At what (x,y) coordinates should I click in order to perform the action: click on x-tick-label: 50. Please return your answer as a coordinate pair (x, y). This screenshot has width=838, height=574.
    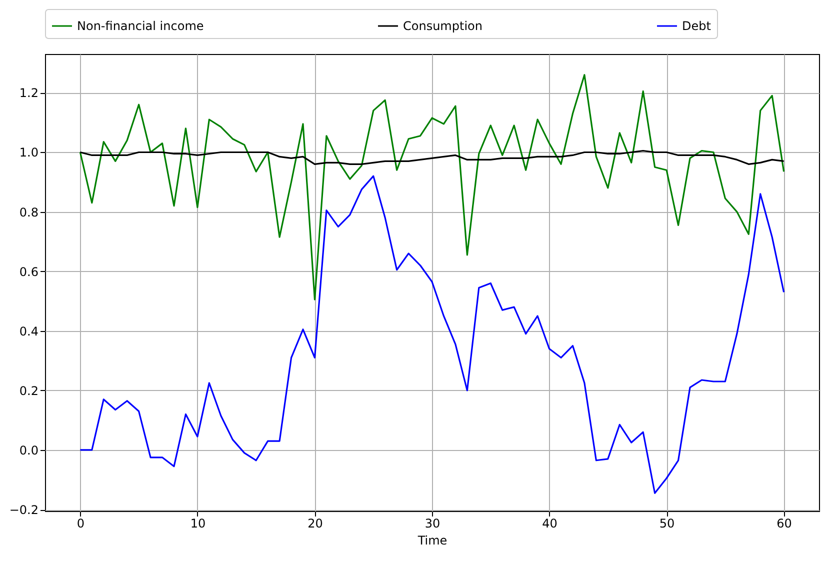
    Looking at the image, I should click on (667, 523).